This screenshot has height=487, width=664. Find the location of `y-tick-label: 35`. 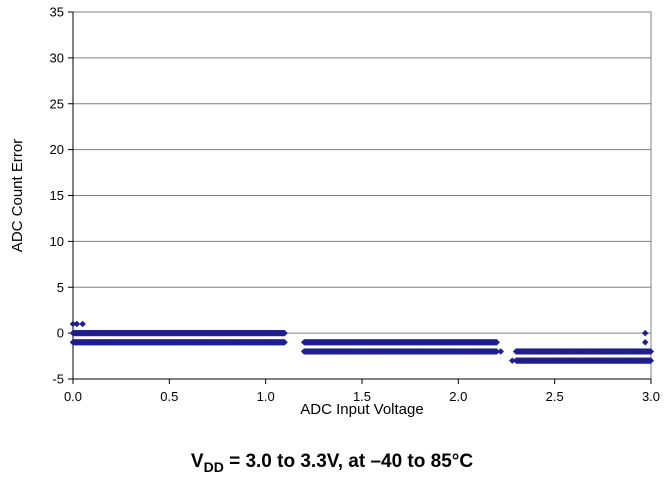

y-tick-label: 35 is located at coordinates (57, 12).